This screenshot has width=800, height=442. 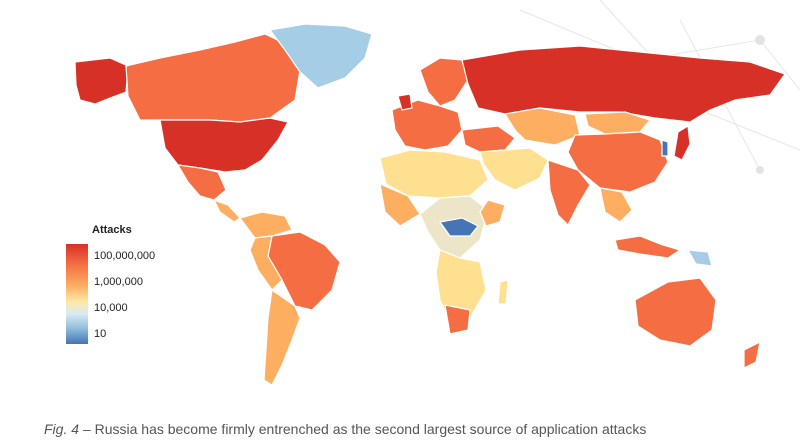 What do you see at coordinates (675, 312) in the screenshot?
I see `region-australia` at bounding box center [675, 312].